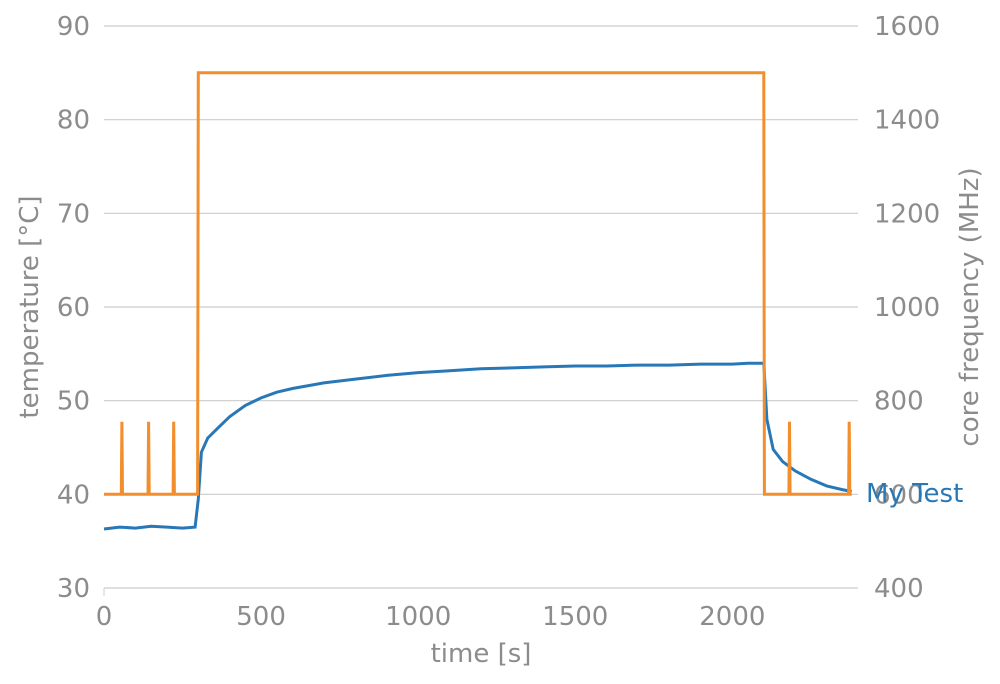 This screenshot has height=684, width=1000. Describe the element at coordinates (73, 214) in the screenshot. I see `y-left-tick-70: 70` at that location.